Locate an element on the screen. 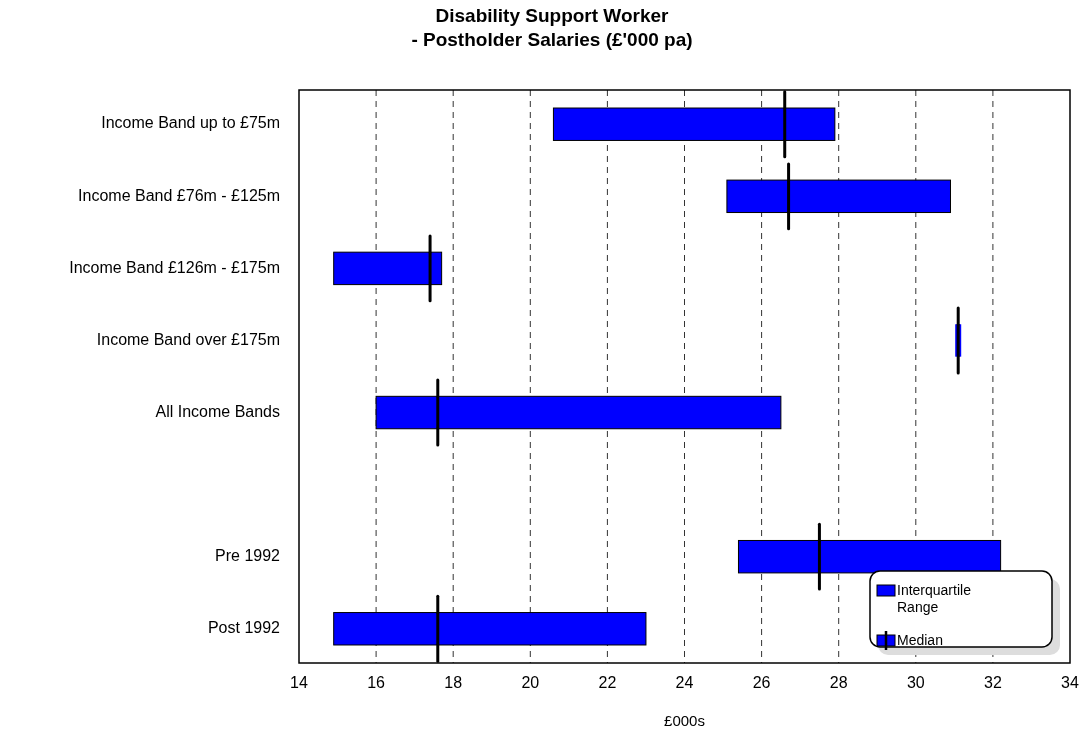 The width and height of the screenshot is (1088, 738). x-tick-label: 18 is located at coordinates (453, 682).